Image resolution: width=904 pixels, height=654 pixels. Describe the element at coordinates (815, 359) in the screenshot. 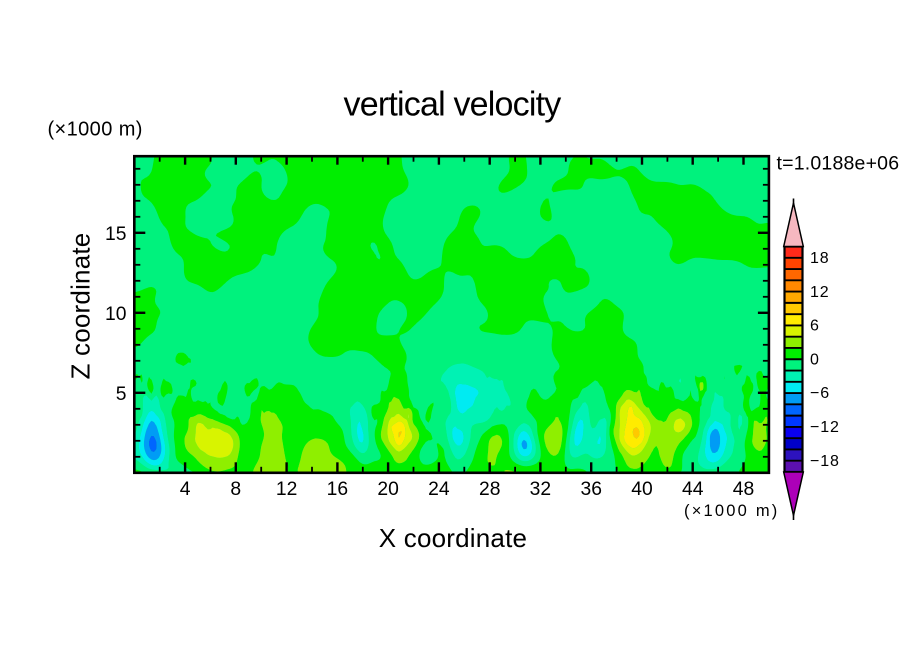

I see `svg-text: 0` at that location.